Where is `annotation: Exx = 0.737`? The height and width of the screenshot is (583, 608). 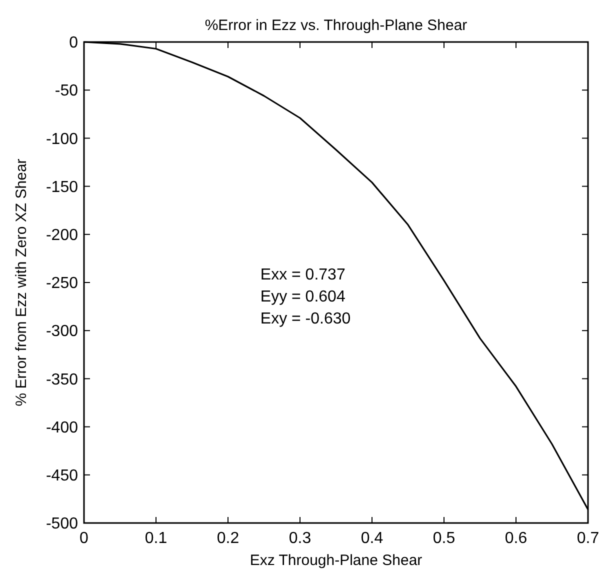 annotation: Exx = 0.737 is located at coordinates (303, 275).